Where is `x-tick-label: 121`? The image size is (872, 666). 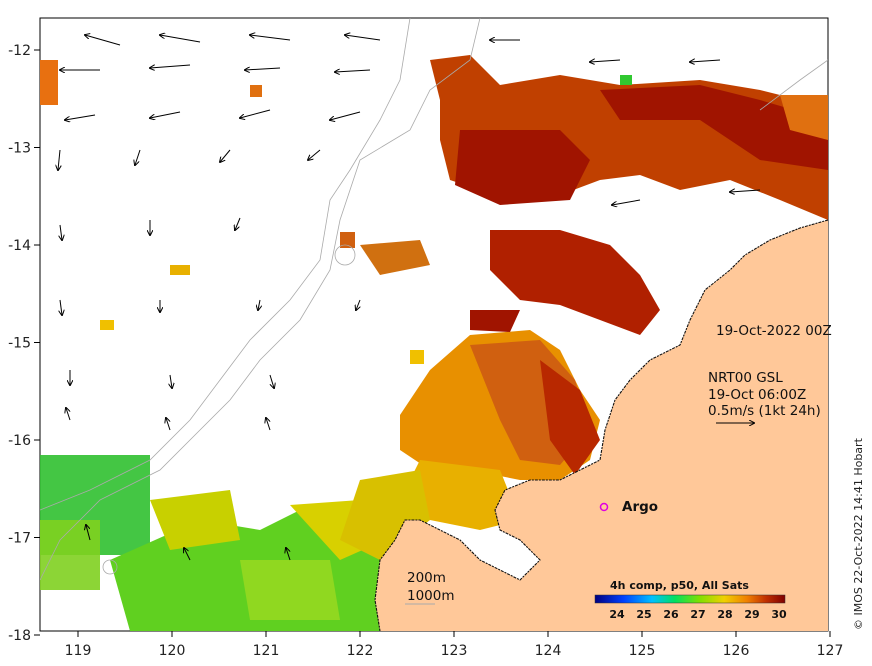
x-tick-label: 121 is located at coordinates (266, 651).